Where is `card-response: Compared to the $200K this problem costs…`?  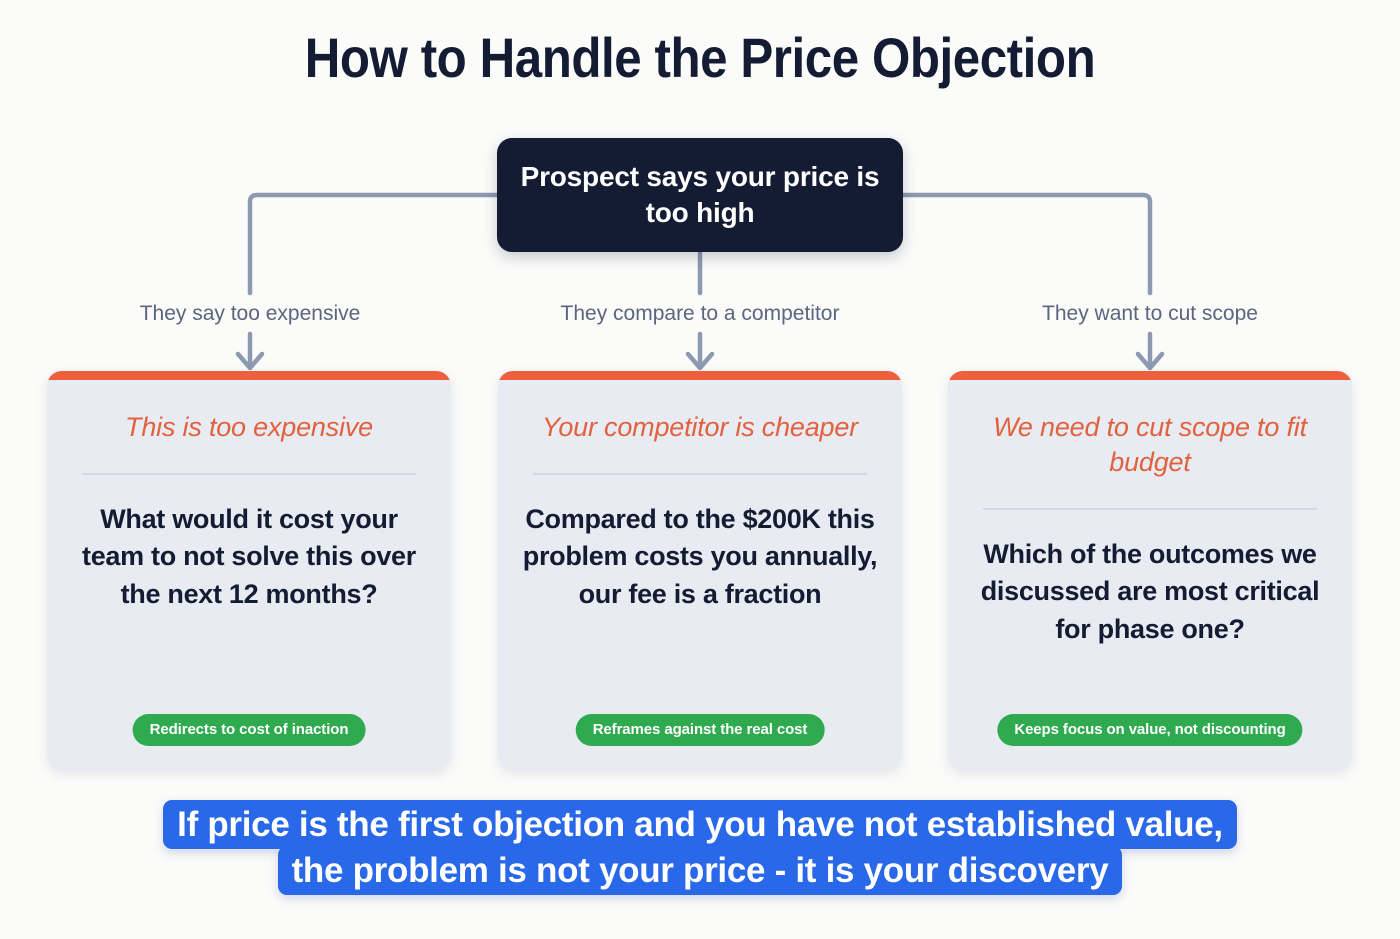
card-response: Compared to the $200K this problem costs… is located at coordinates (700, 556).